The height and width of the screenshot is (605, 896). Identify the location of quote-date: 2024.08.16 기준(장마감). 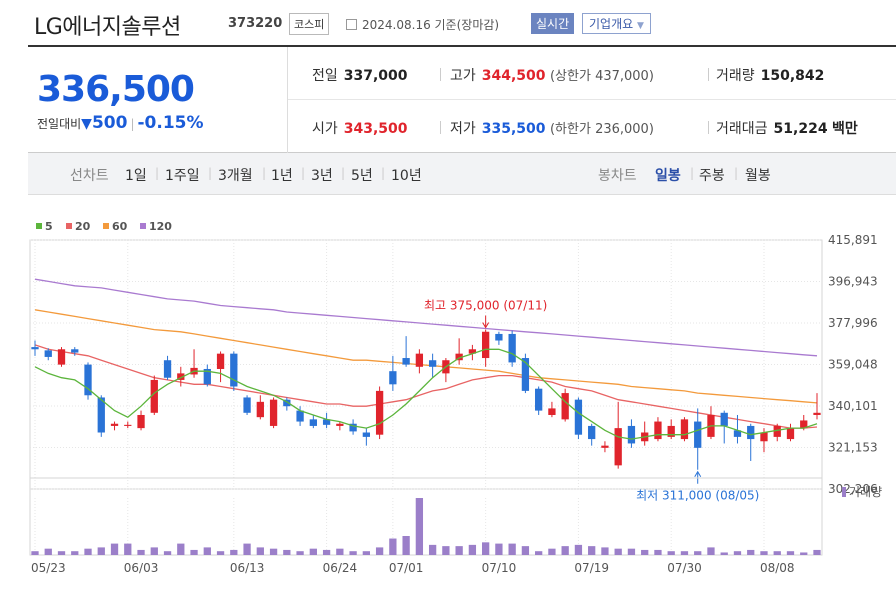
(422, 24).